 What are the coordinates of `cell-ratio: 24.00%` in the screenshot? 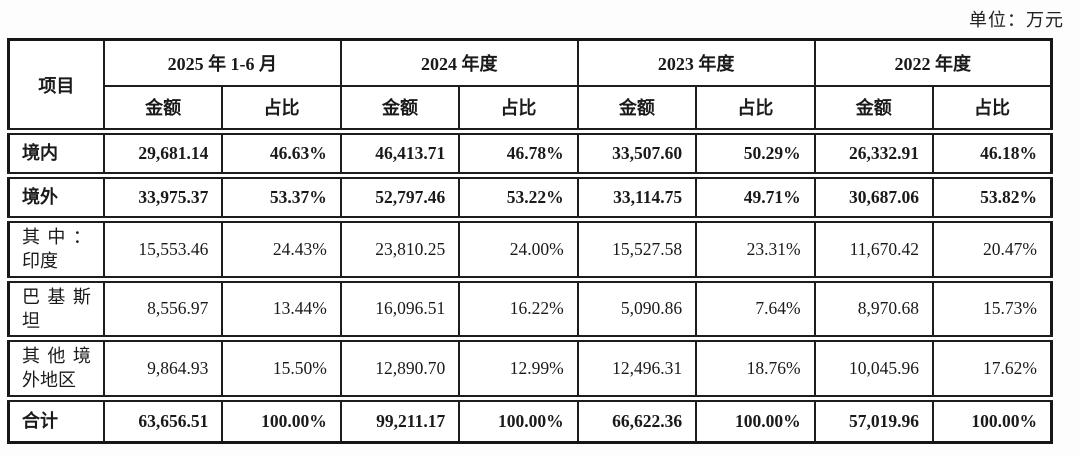 It's located at (518, 249).